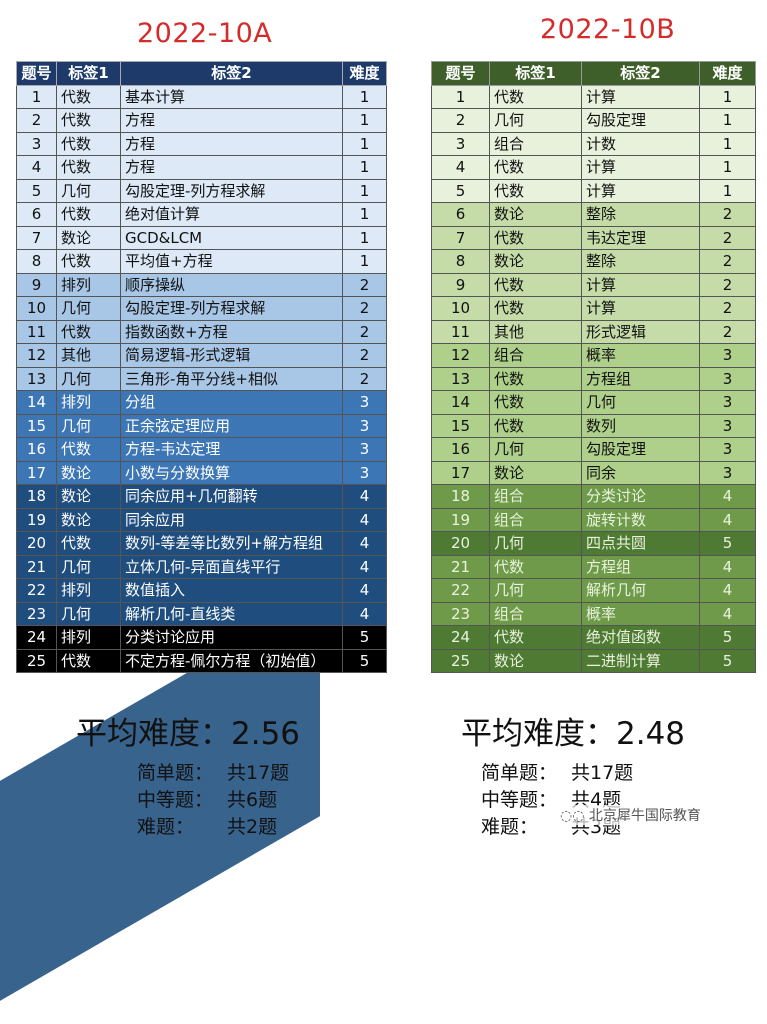  Describe the element at coordinates (231, 449) in the screenshot. I see `tag2-cell: 方程-韦达定理` at that location.